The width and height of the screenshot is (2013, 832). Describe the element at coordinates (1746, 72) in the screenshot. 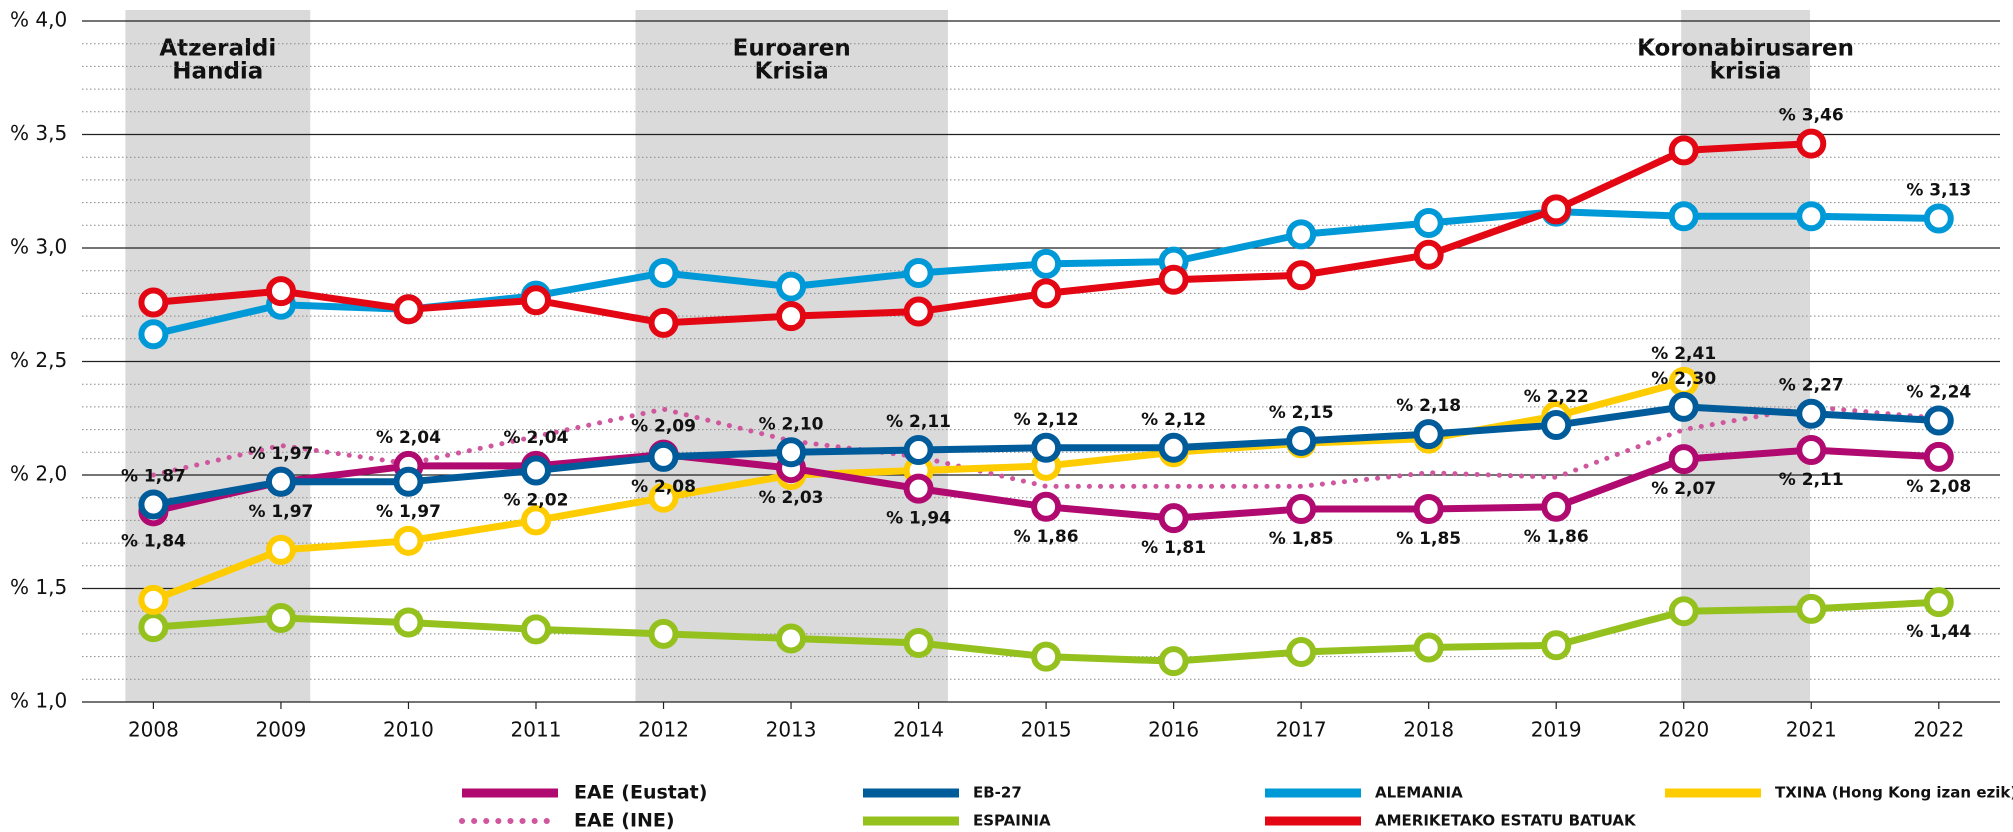

I see `period-label: krisia` at that location.